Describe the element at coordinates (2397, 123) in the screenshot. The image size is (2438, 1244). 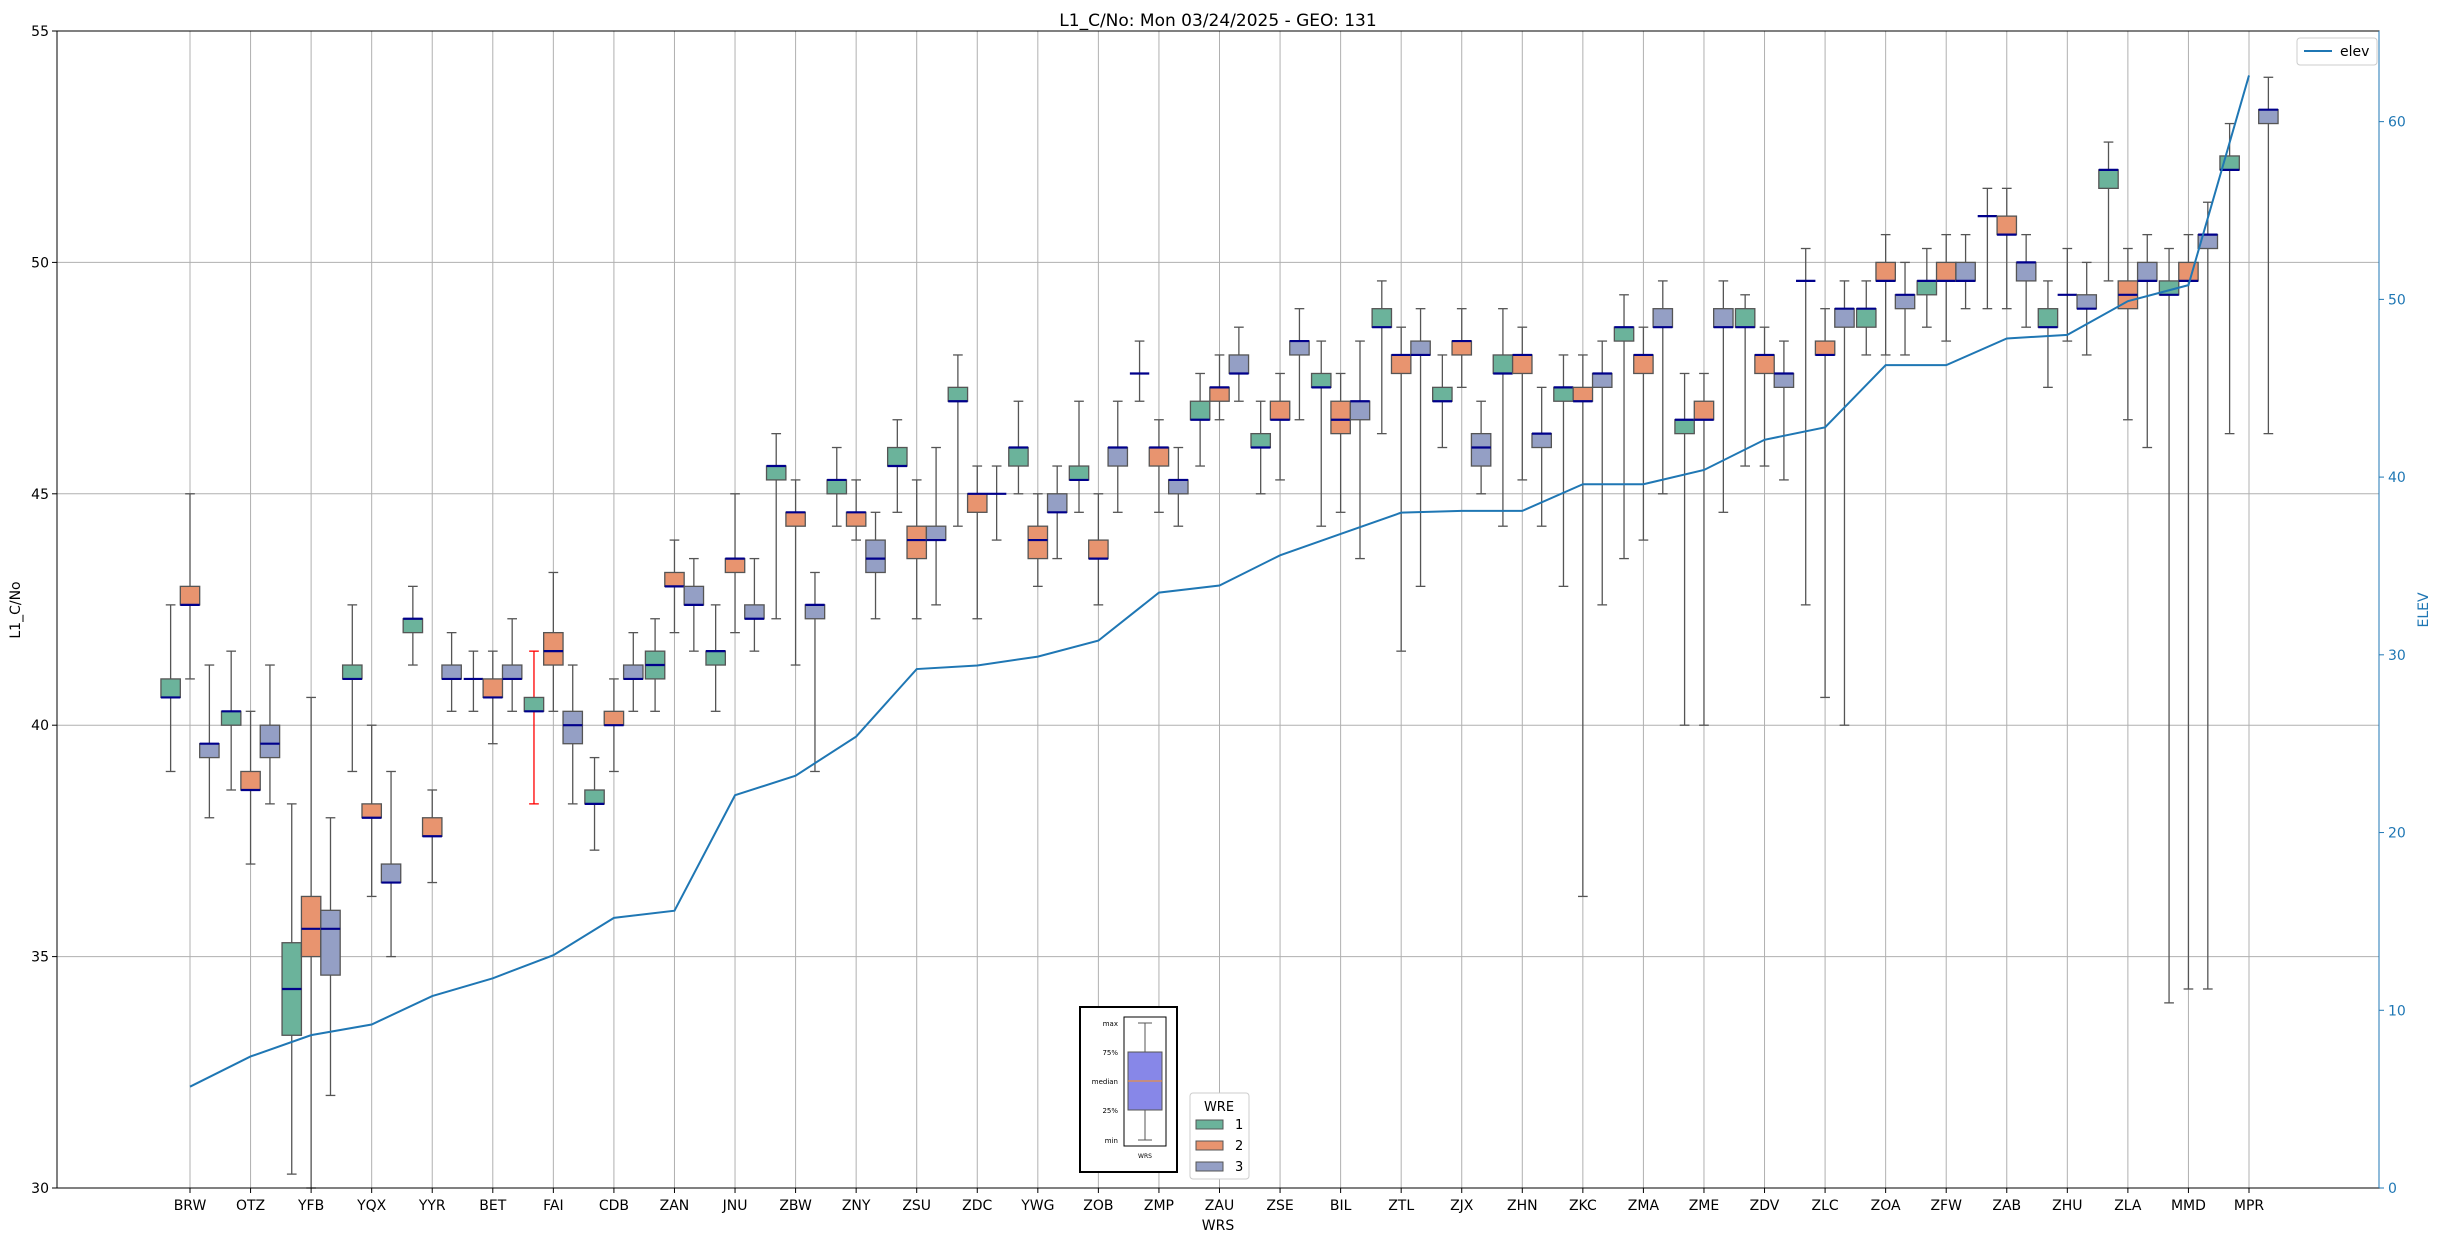
I see `y2-tick-label: 60` at that location.